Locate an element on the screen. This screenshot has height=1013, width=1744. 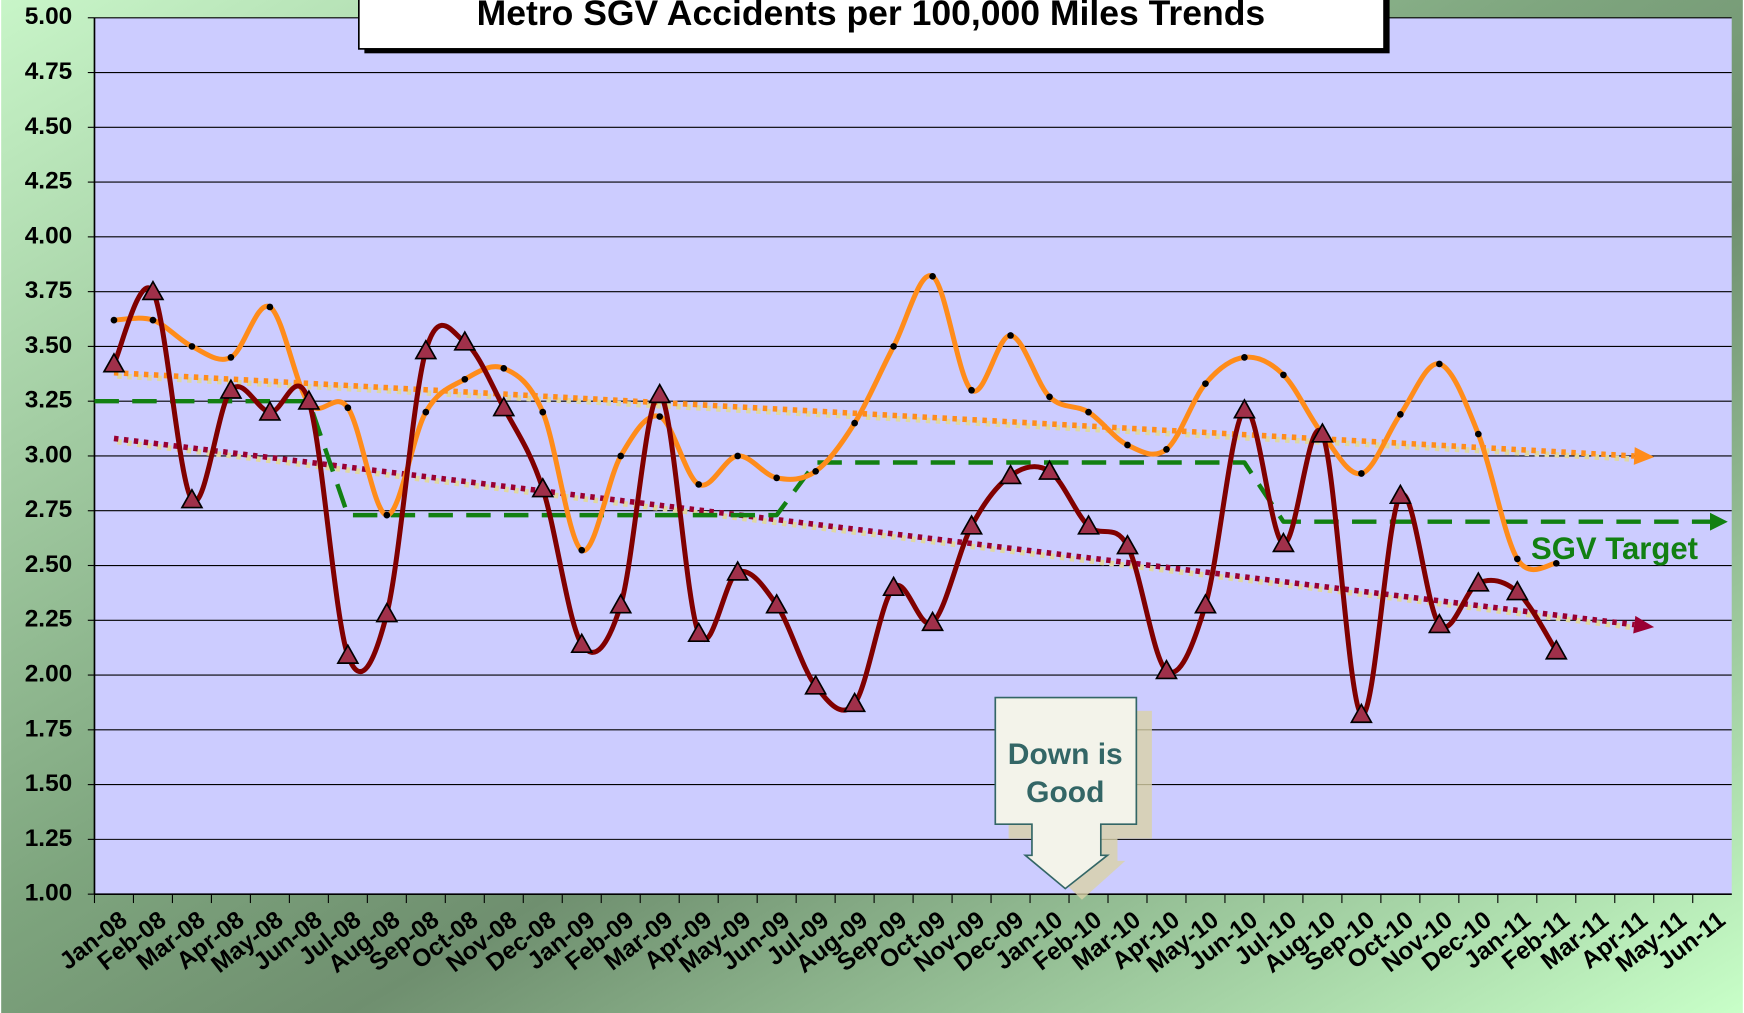
y-tick-label: 2.75 is located at coordinates (49, 509).